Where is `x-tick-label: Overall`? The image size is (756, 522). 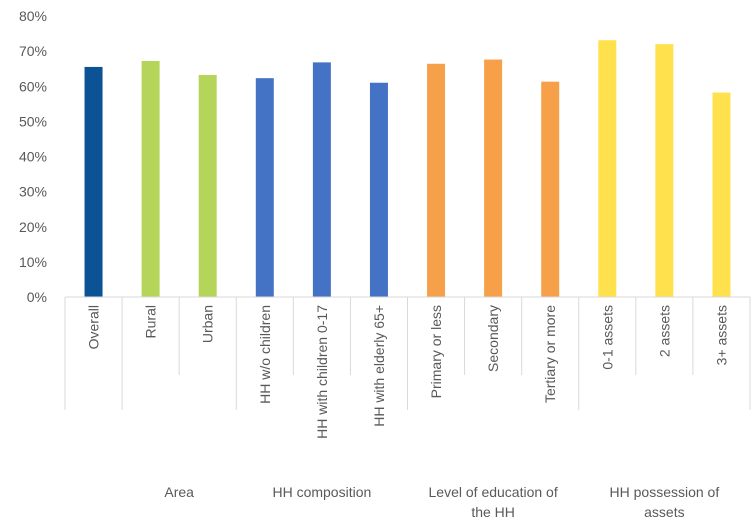 x-tick-label: Overall is located at coordinates (94, 327).